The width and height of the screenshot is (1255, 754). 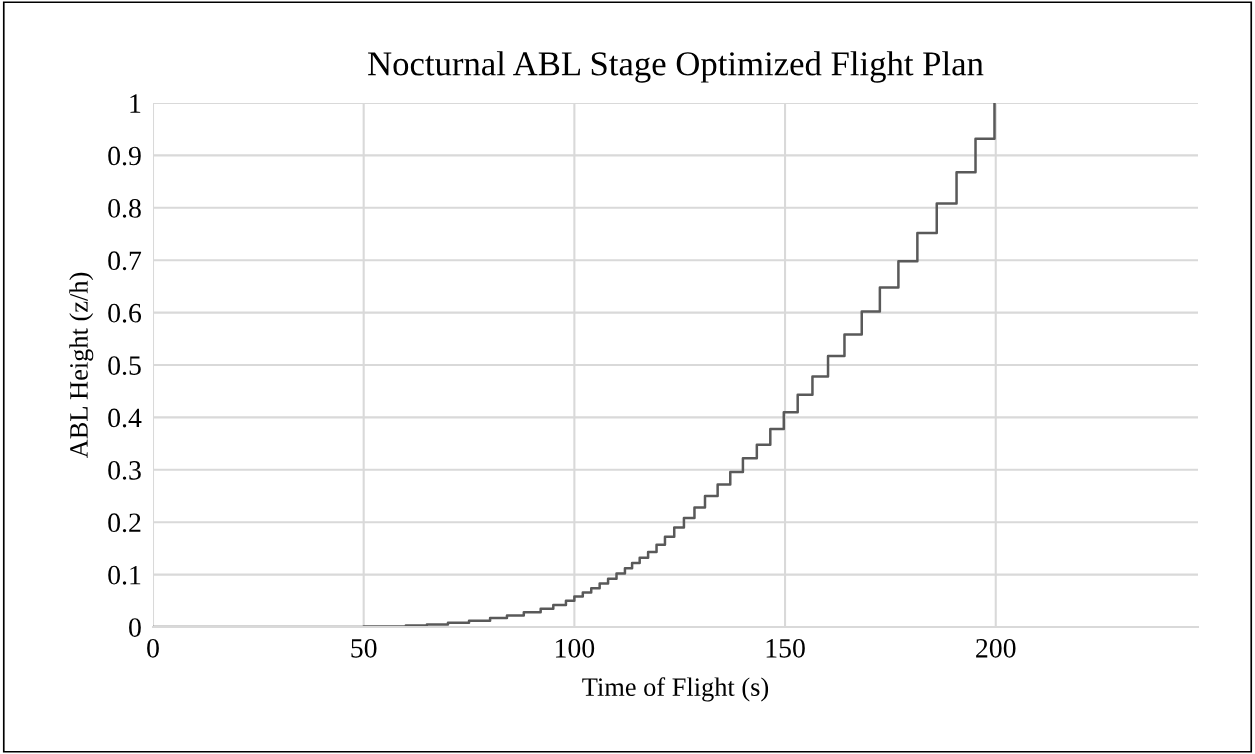 What do you see at coordinates (575, 648) in the screenshot?
I see `x-tick-label: 100` at bounding box center [575, 648].